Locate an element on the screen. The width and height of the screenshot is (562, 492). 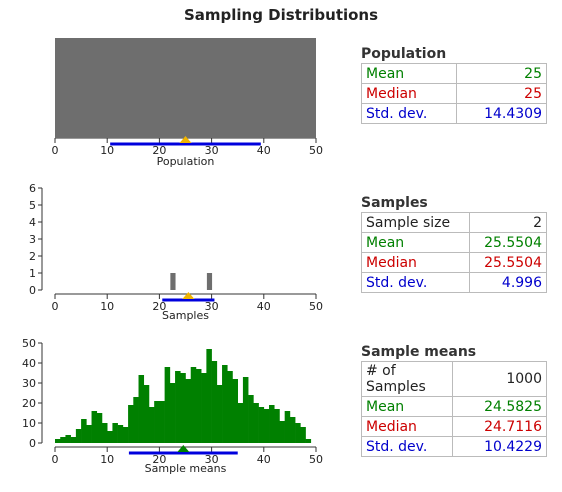
stat-label-mean: Mean is located at coordinates (415, 242).